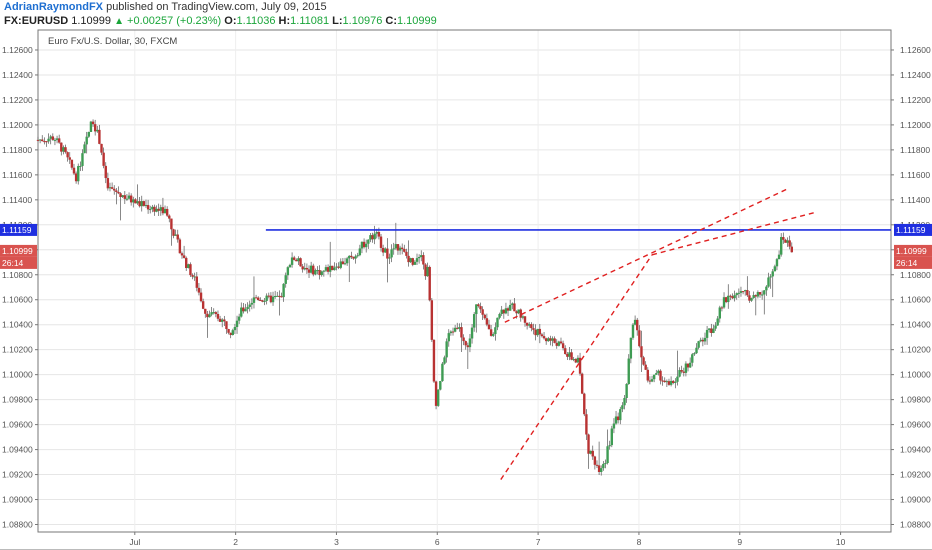 The width and height of the screenshot is (932, 550). Describe the element at coordinates (576, 367) in the screenshot. I see `trendline` at that location.